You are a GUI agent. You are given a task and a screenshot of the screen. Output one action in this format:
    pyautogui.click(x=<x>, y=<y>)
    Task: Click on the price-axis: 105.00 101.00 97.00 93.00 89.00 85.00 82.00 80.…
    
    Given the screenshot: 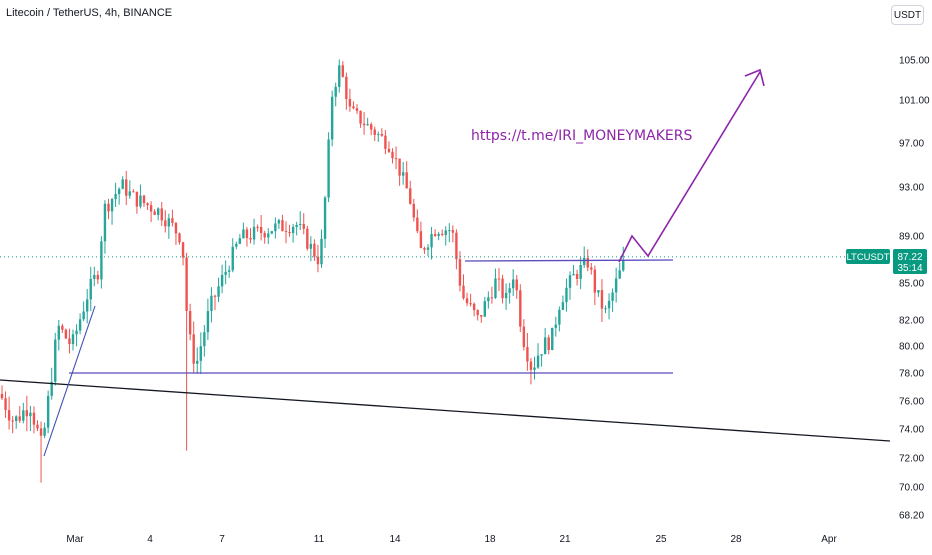 What is the action you would take?
    pyautogui.click(x=914, y=289)
    